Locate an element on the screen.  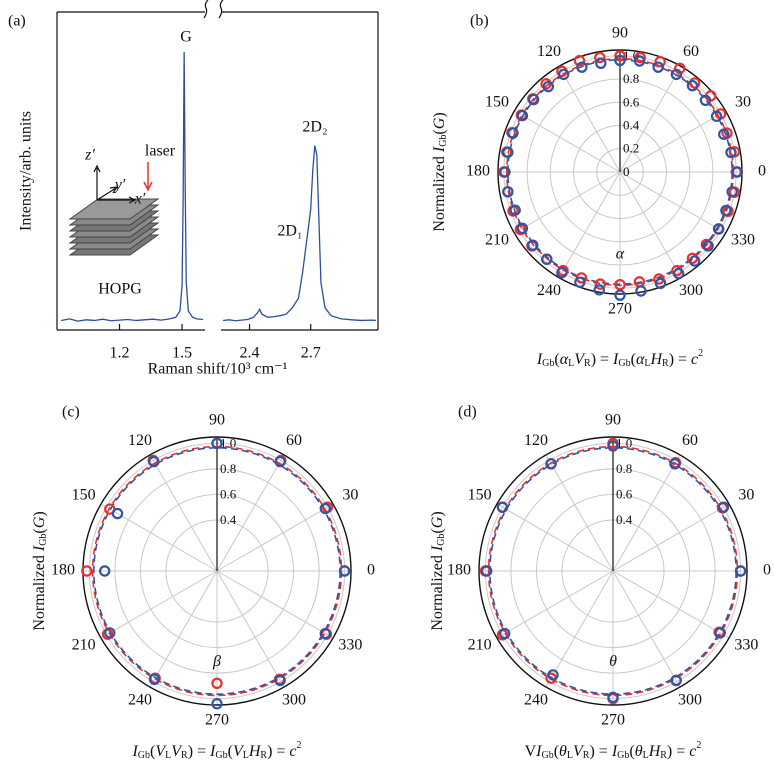
text-part: 2 is located at coordinates (698, 745).